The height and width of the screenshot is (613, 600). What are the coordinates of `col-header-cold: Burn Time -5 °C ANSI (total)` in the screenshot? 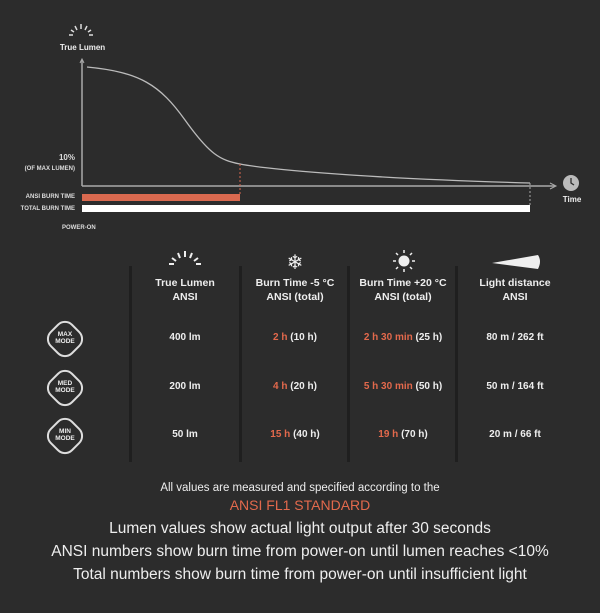 It's located at (295, 290).